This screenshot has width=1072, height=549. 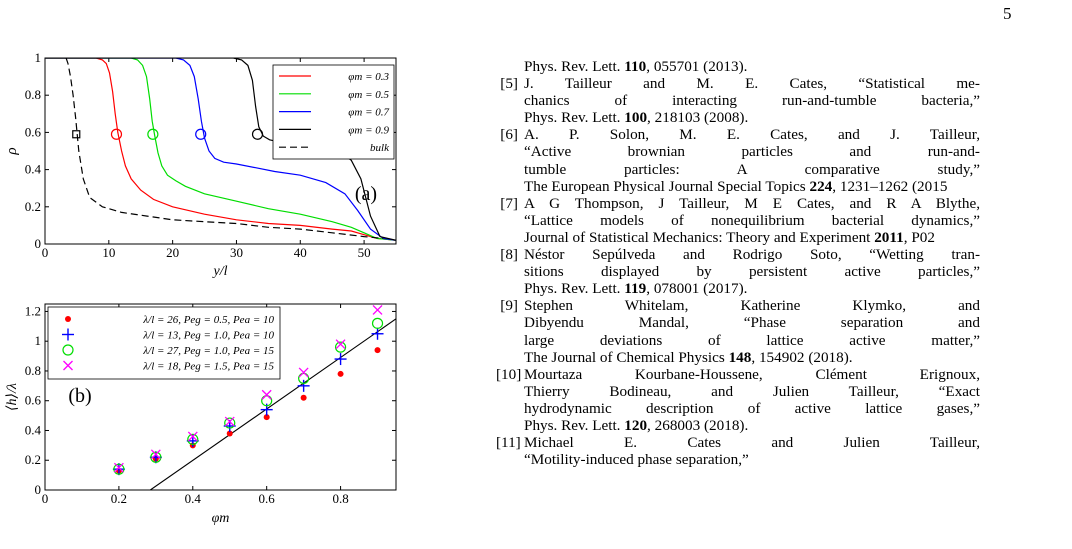 I want to click on reference-line: “Active brownian particles and run-and-, so click(x=752, y=152).